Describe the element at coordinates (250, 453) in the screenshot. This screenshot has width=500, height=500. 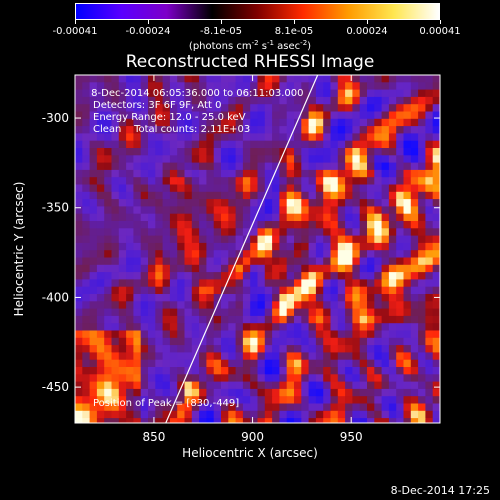
I see `x-axis-label: Heliocentric X (arcsec)` at that location.